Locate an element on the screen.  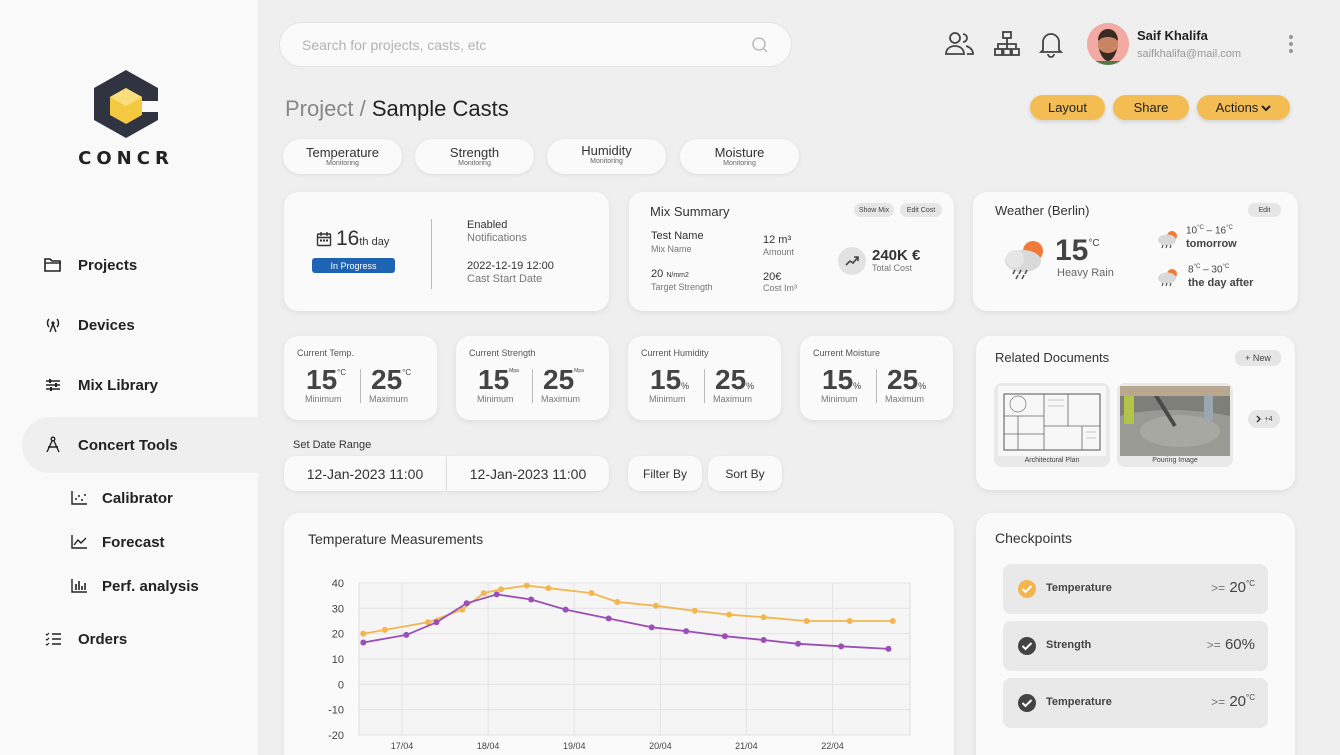
sidebar-subitem-forecast: Forecast is located at coordinates (117, 542).